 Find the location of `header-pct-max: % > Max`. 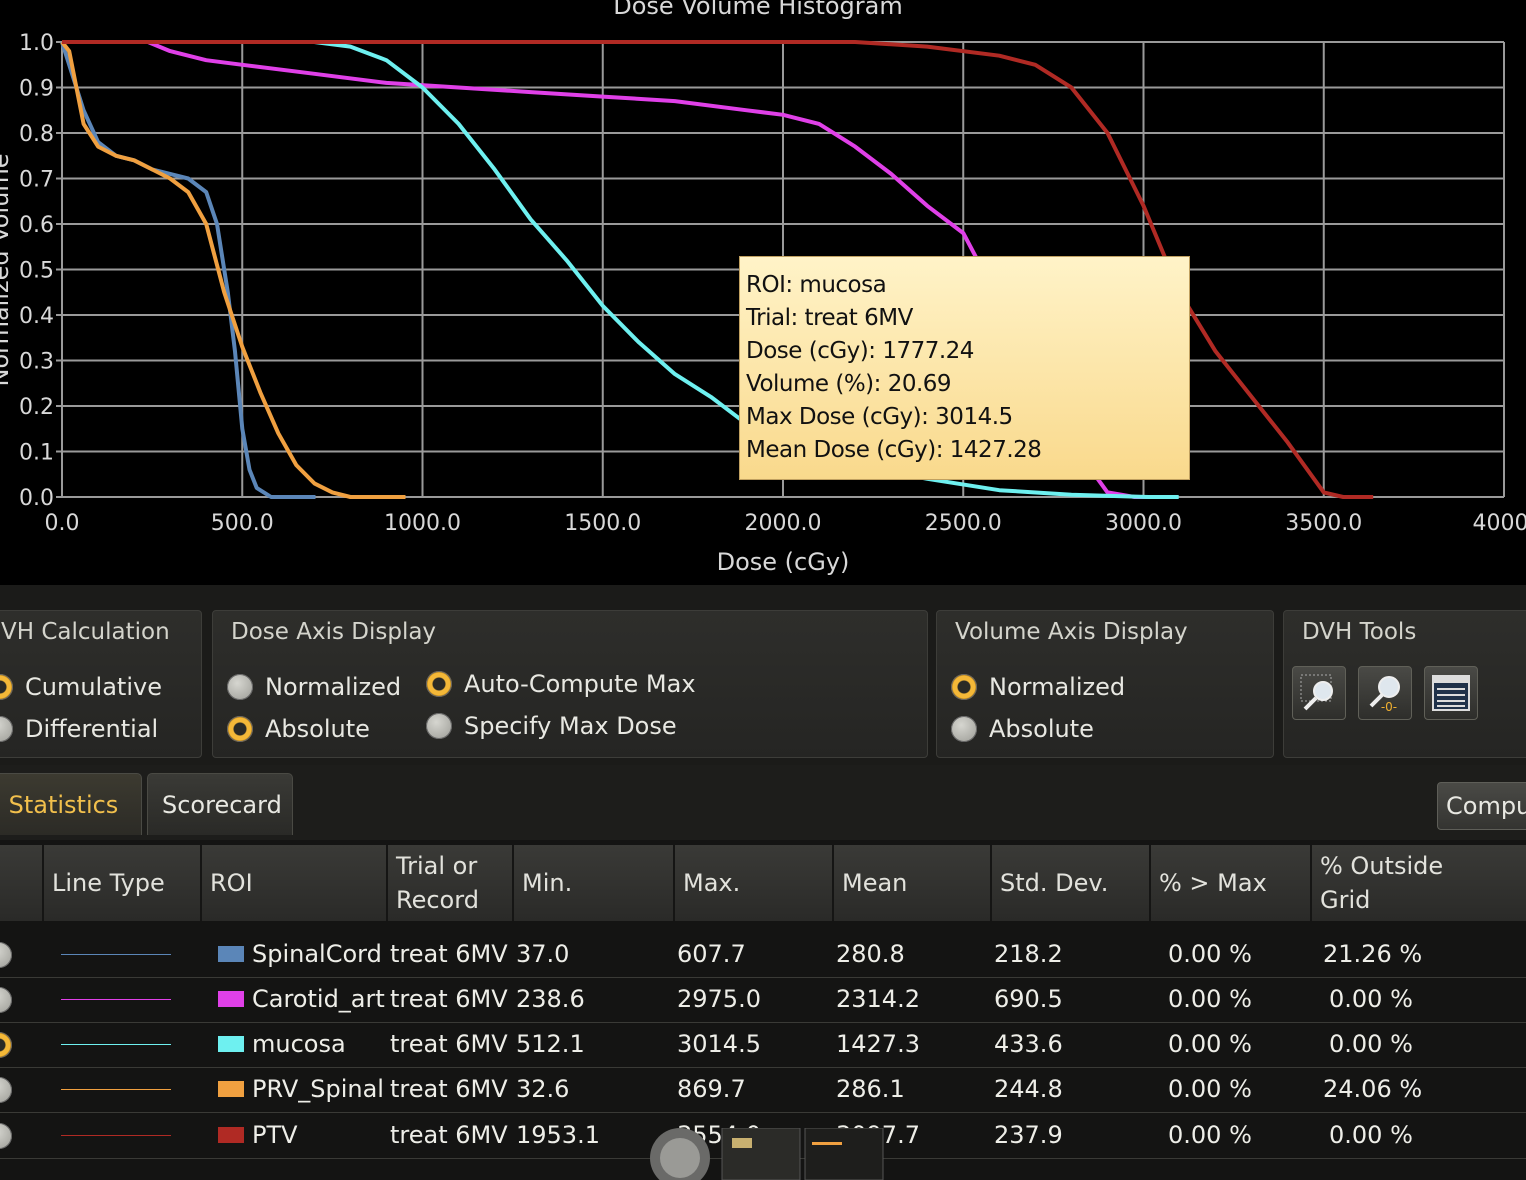

header-pct-max: % > Max is located at coordinates (1231, 883).